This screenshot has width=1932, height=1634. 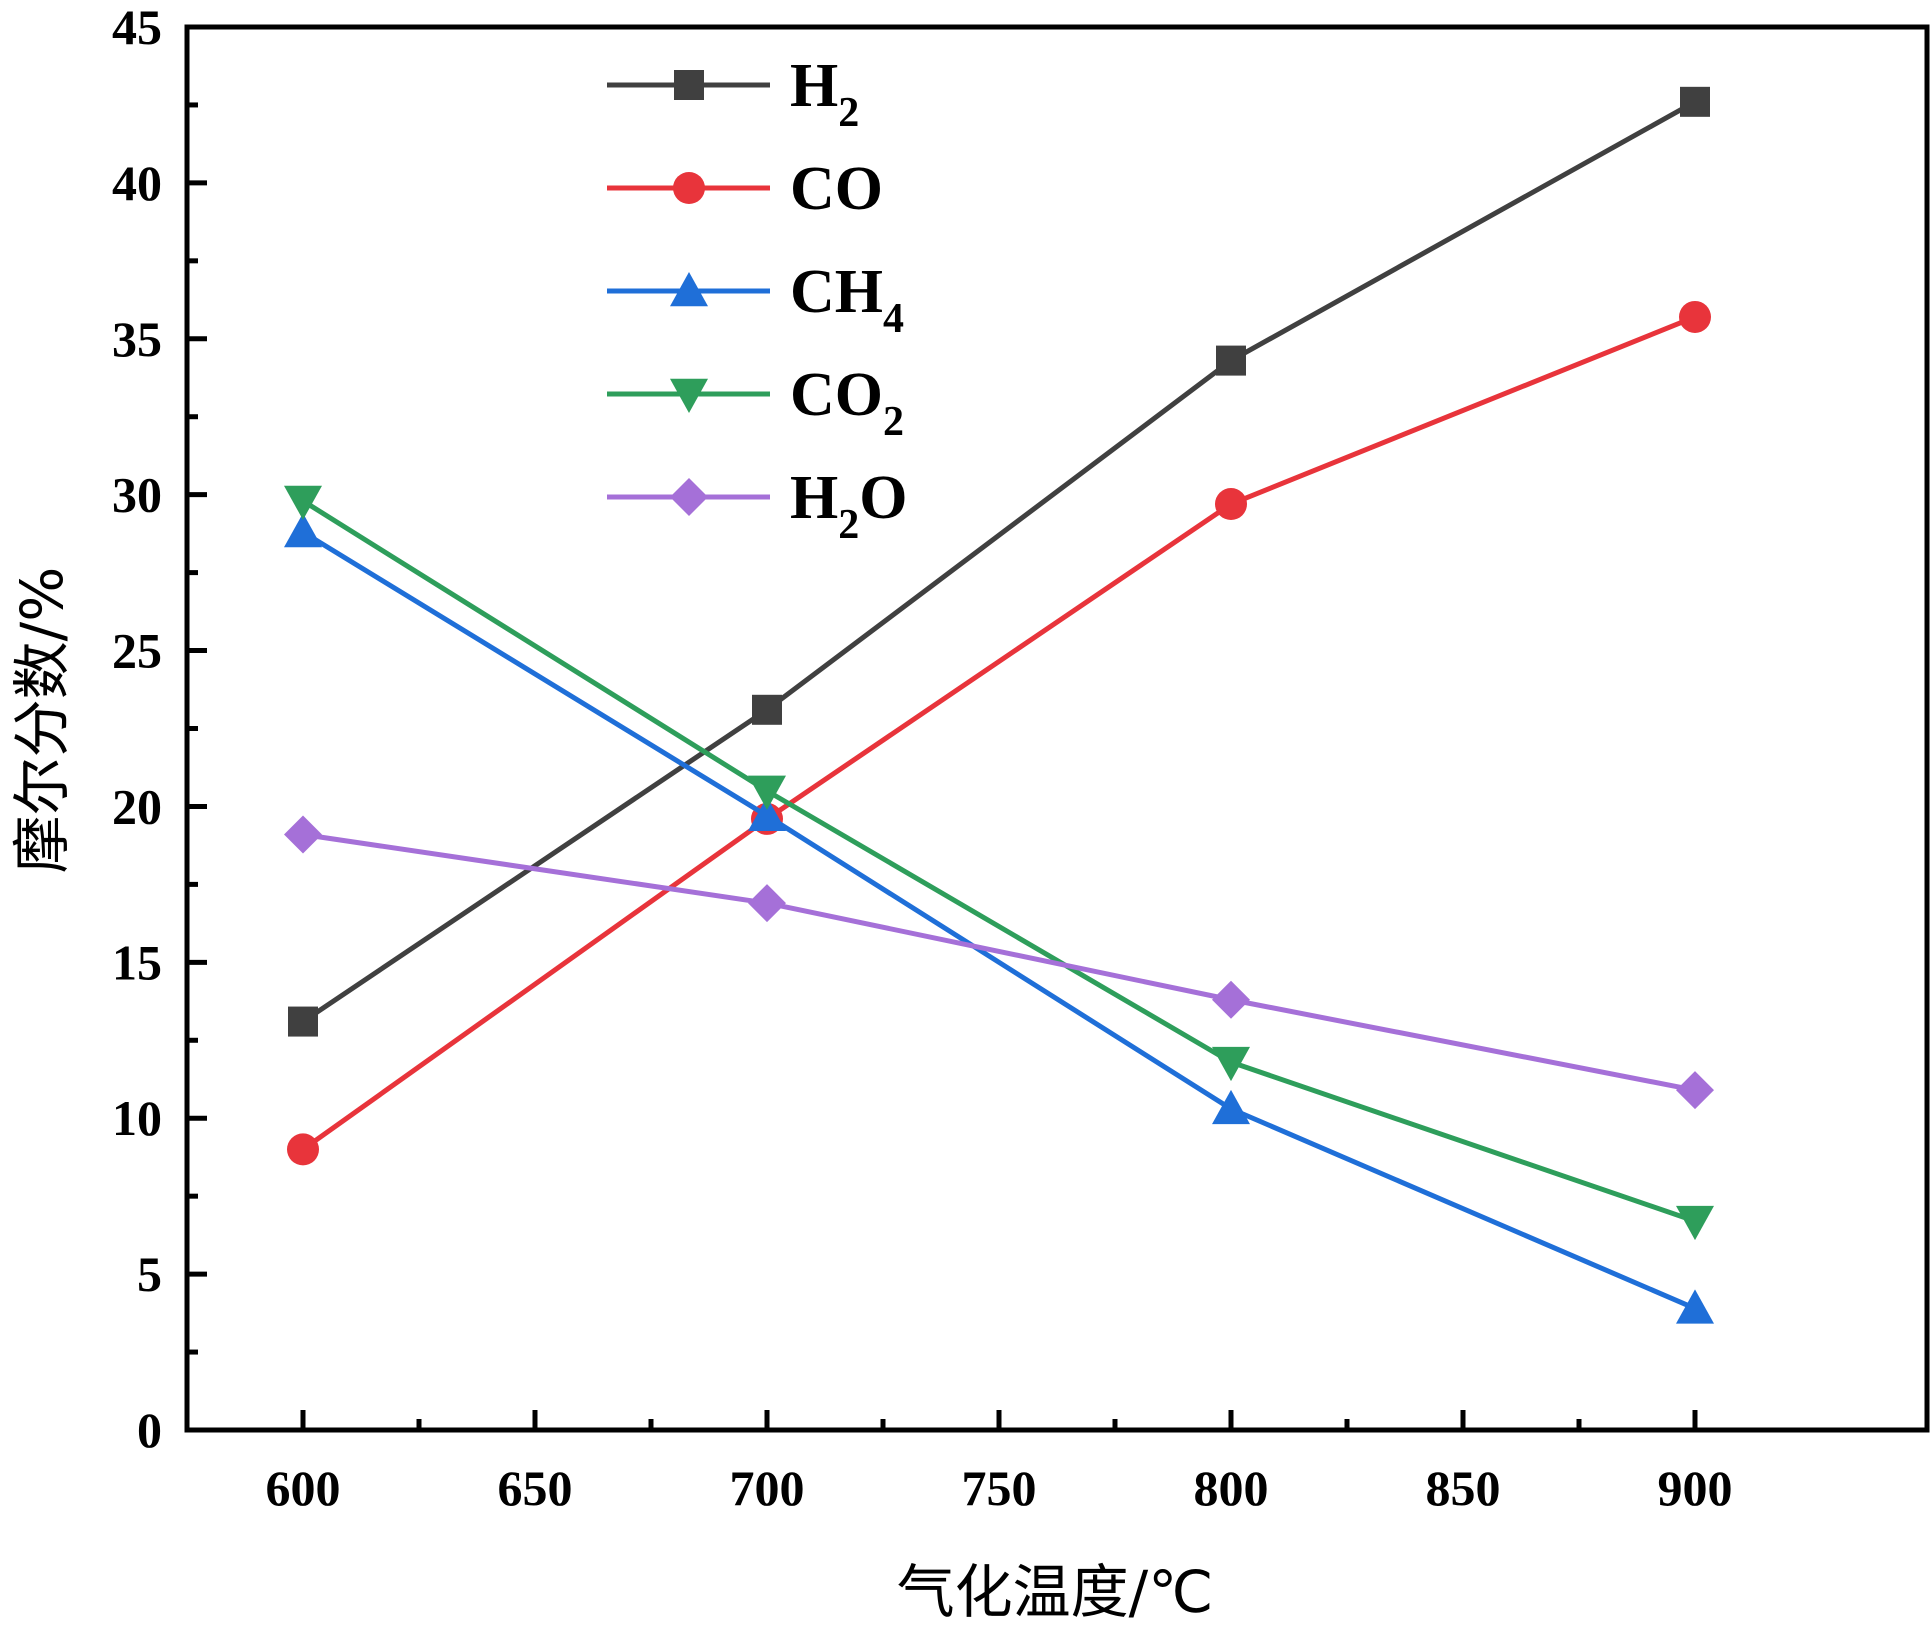 What do you see at coordinates (1231, 1488) in the screenshot?
I see `x-tick-label: 800` at bounding box center [1231, 1488].